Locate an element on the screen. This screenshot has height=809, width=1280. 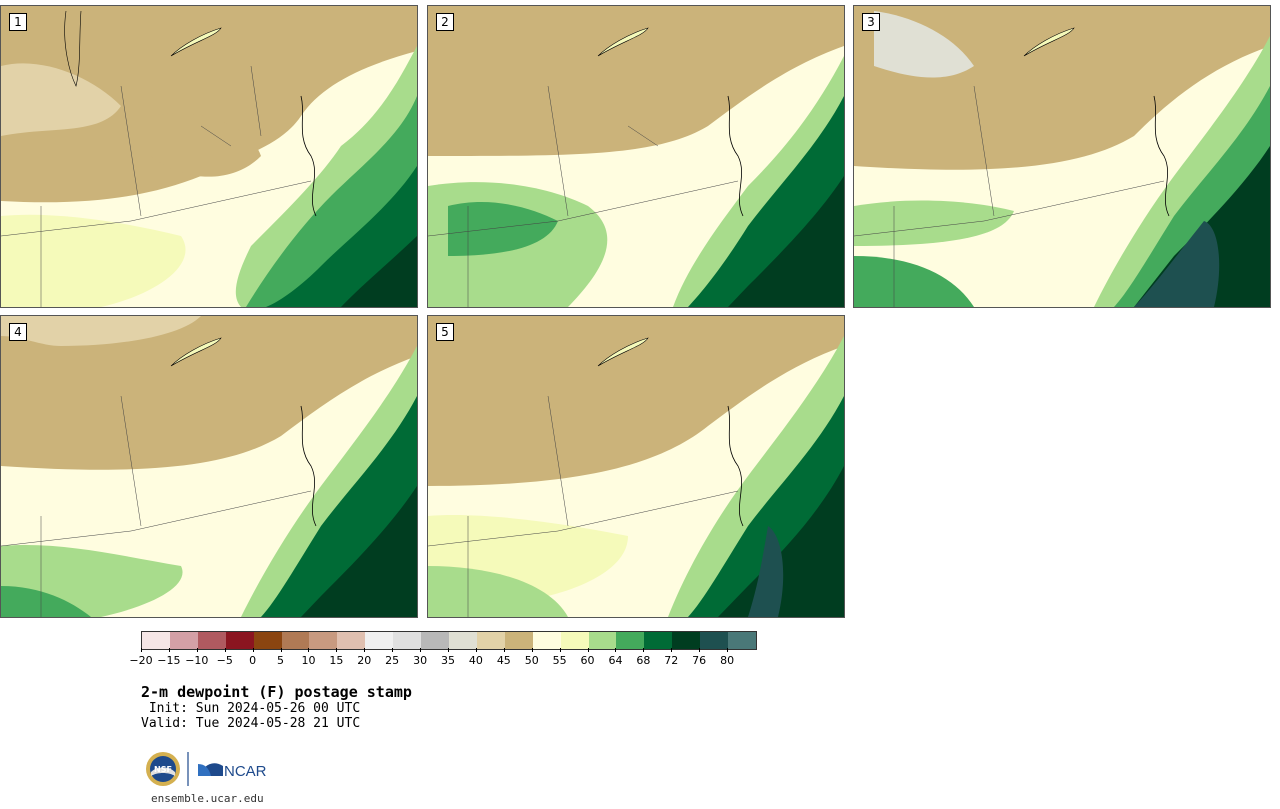
footer-url: ensemble.ucar.edu is located at coordinates (207, 798).